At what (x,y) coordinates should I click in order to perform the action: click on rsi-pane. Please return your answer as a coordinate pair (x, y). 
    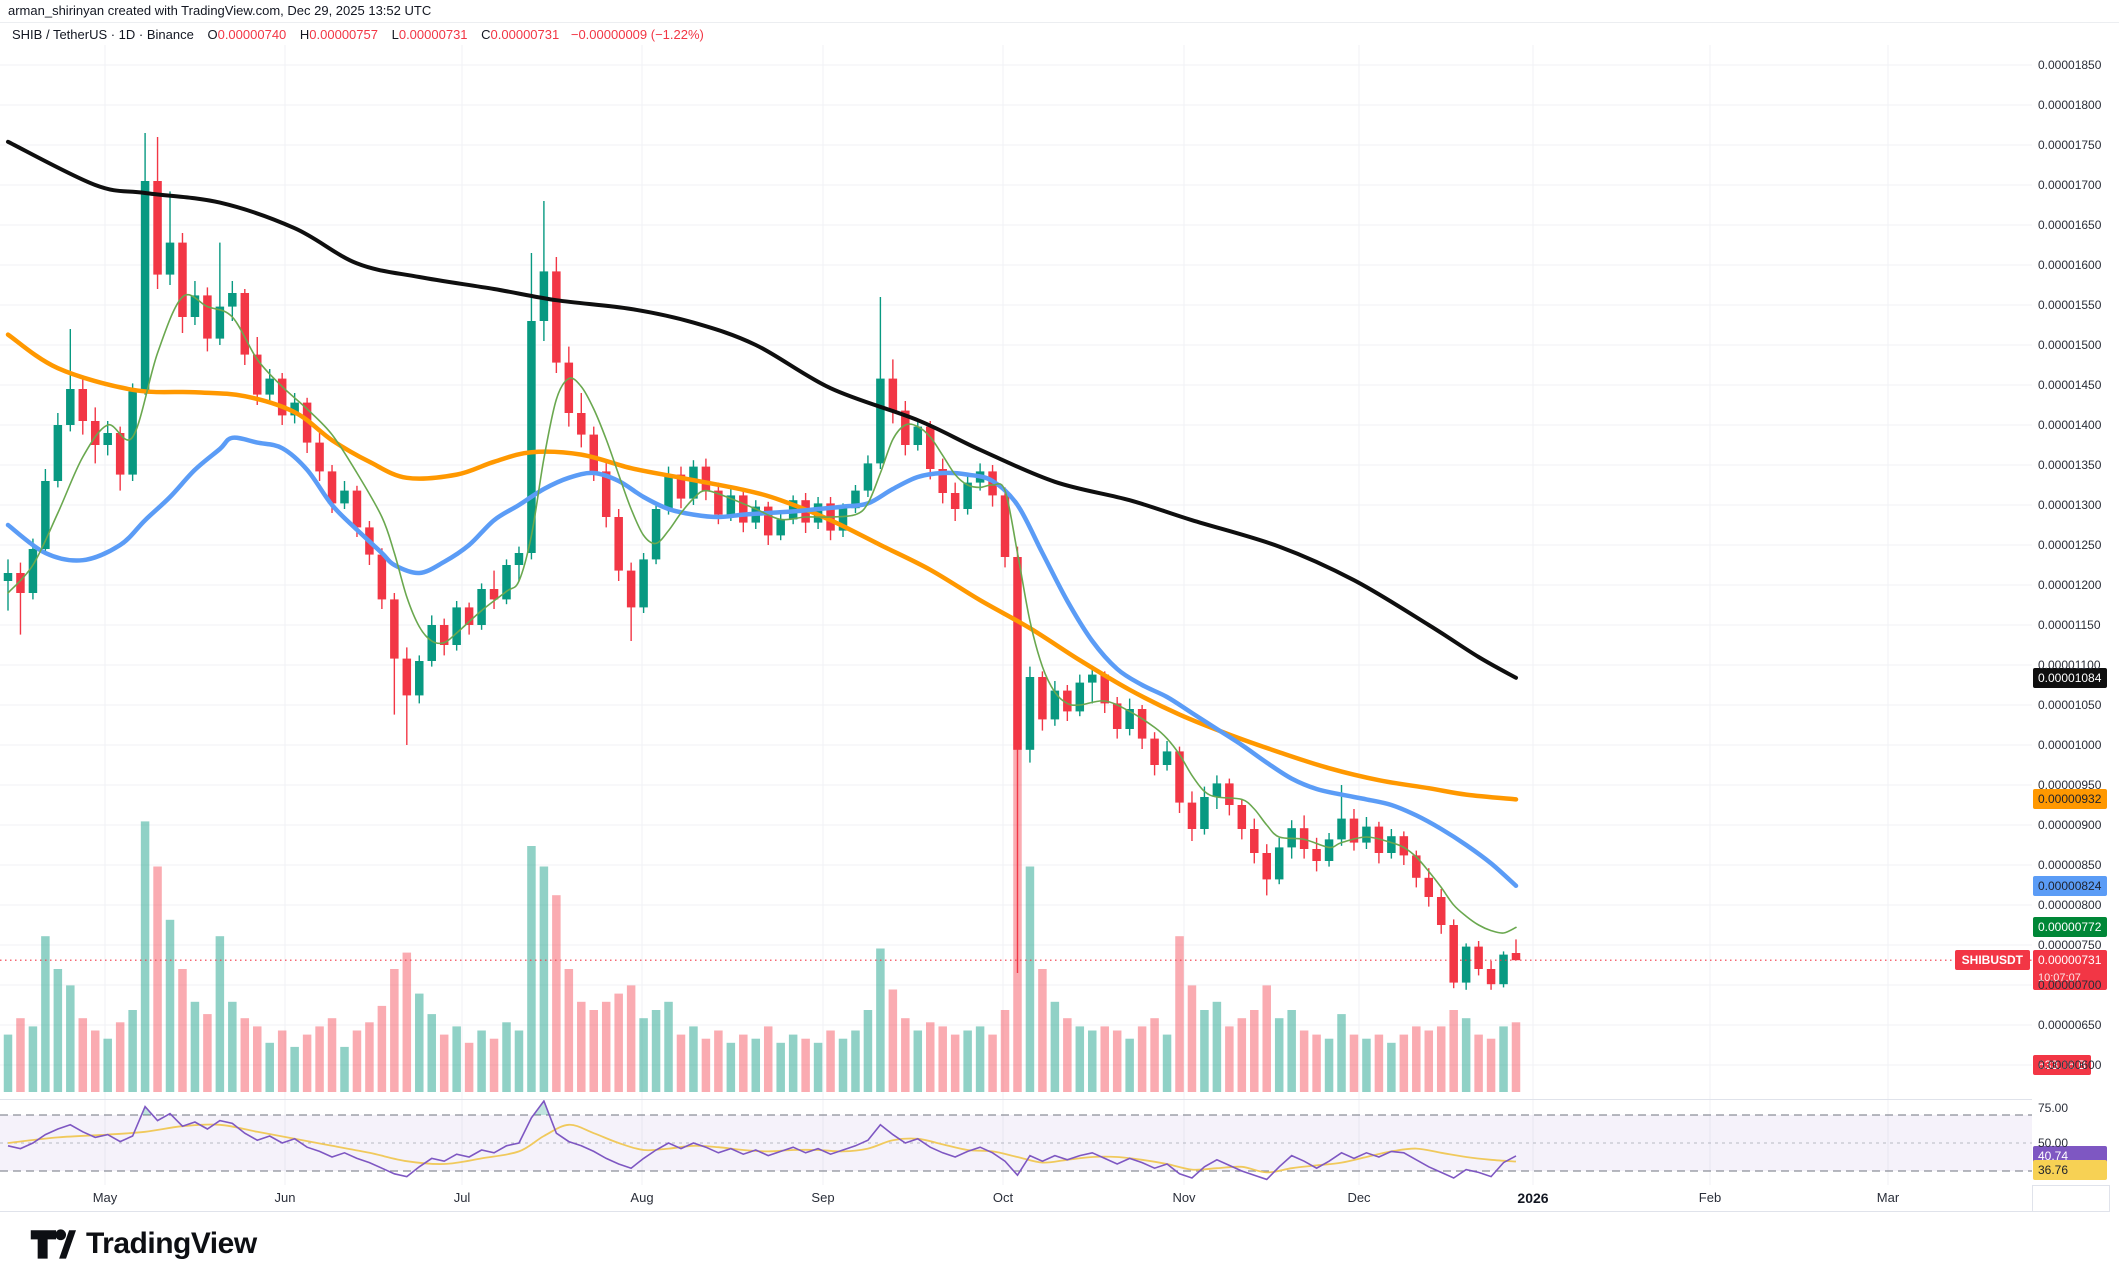
    Looking at the image, I should click on (1016, 1142).